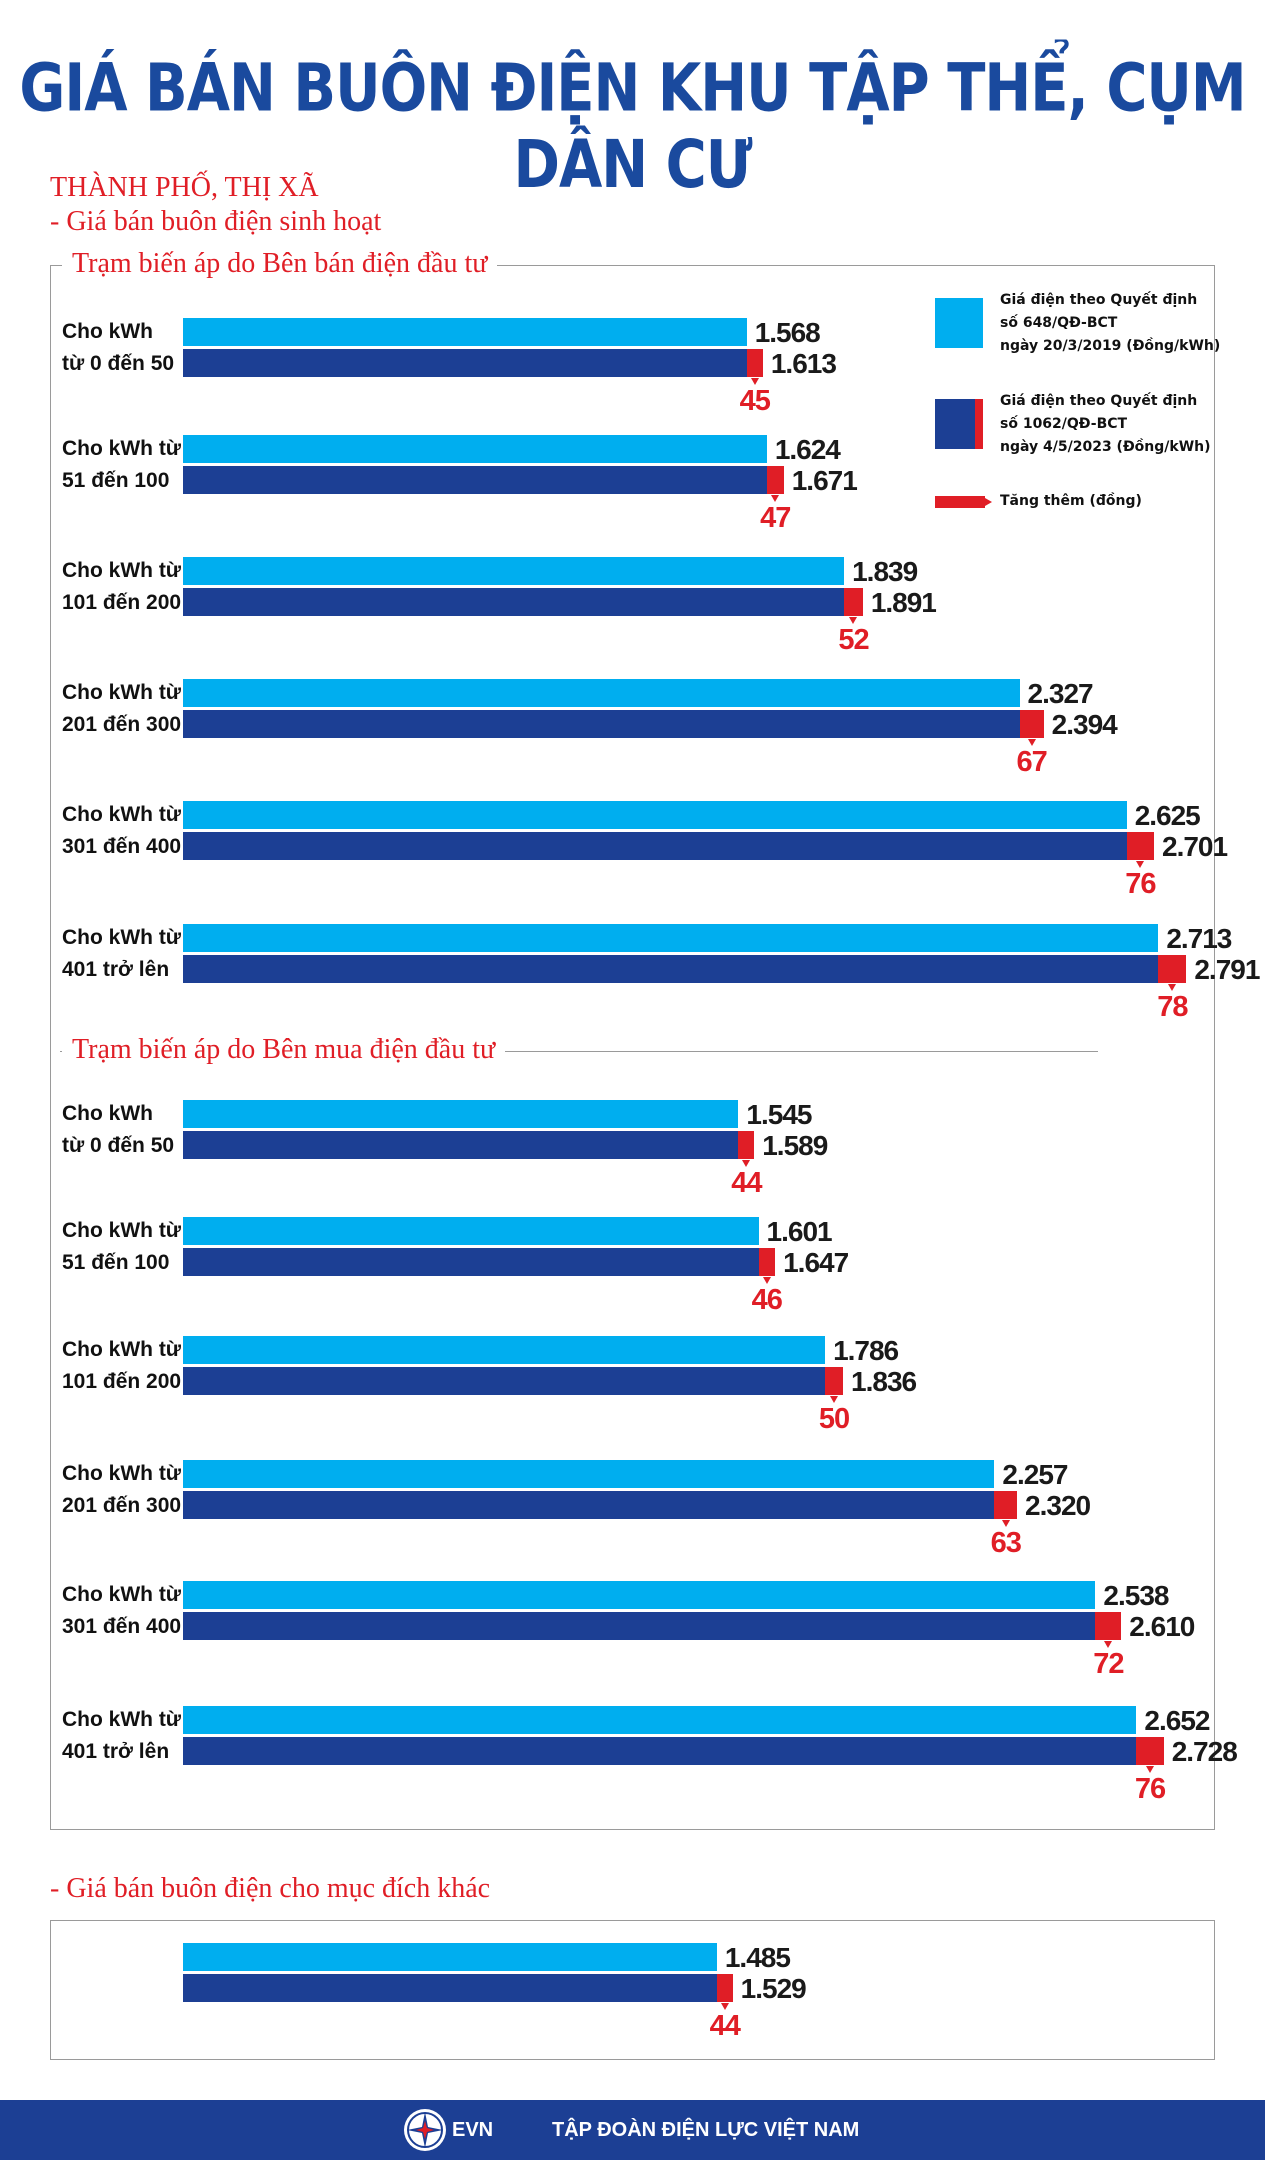  Describe the element at coordinates (885, 571) in the screenshot. I see `value-label-old: 1.839` at that location.